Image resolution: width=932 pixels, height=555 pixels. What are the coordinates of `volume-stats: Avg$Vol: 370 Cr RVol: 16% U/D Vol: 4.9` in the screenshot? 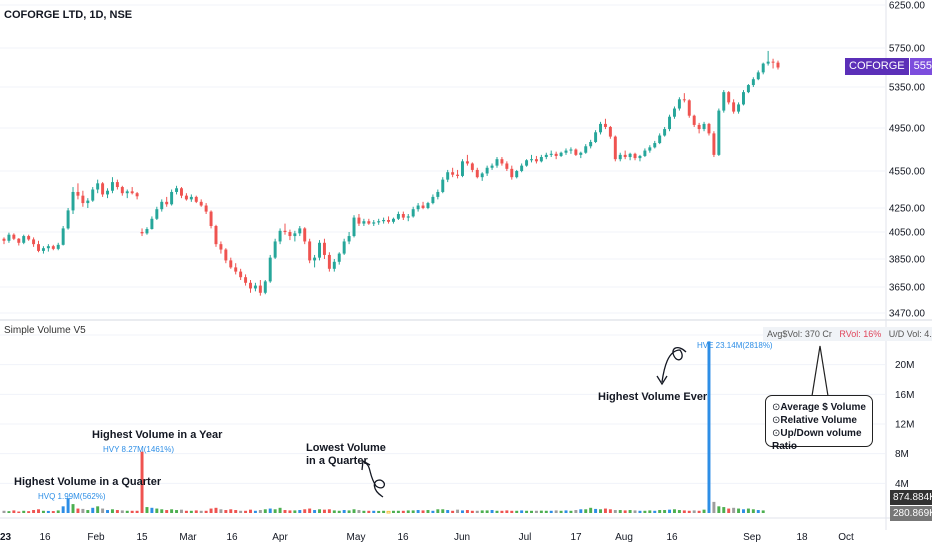 It's located at (847, 334).